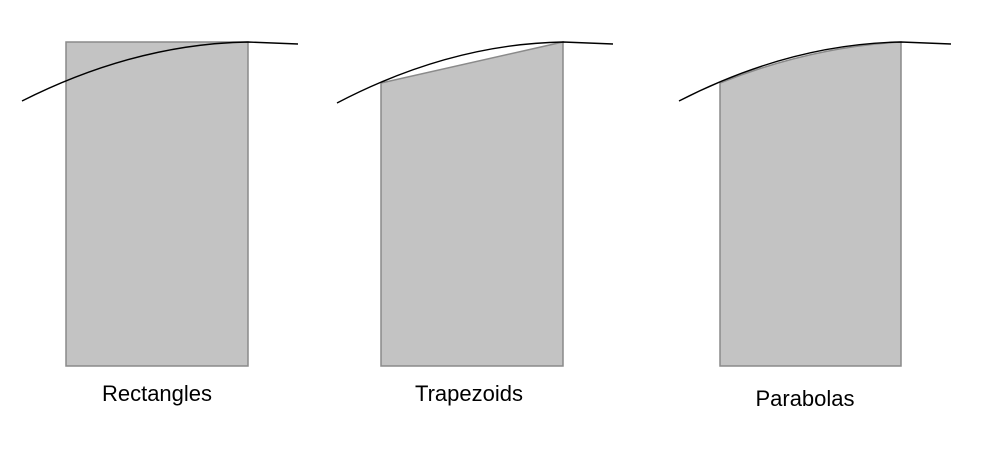  Describe the element at coordinates (469, 393) in the screenshot. I see `trapezoids-label: Trapezoids` at that location.